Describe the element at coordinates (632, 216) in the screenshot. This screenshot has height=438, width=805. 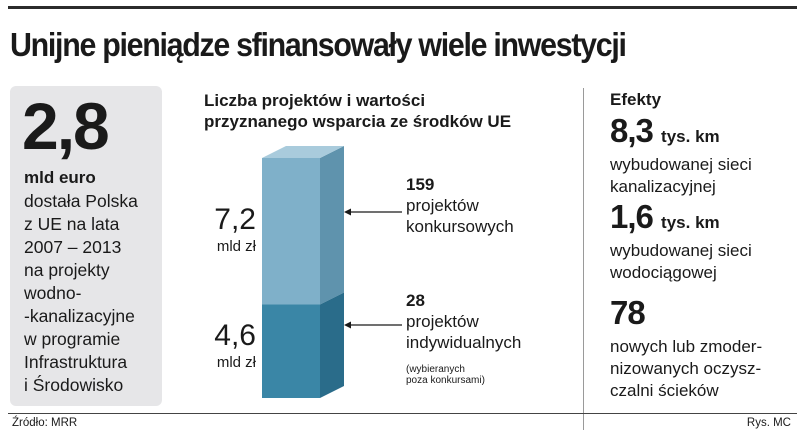
I see `effect-number: 1,6` at that location.